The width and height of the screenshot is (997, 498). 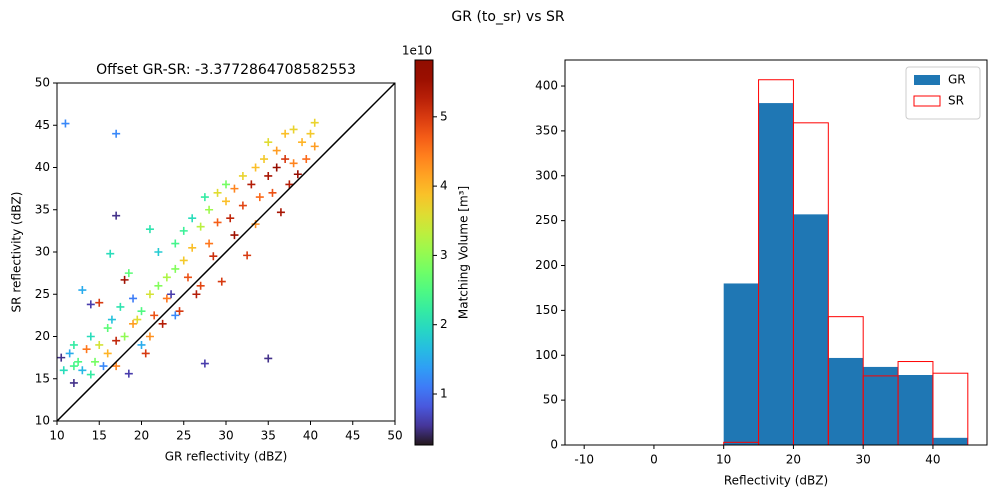 I want to click on y-tick-label: 250, so click(x=546, y=220).